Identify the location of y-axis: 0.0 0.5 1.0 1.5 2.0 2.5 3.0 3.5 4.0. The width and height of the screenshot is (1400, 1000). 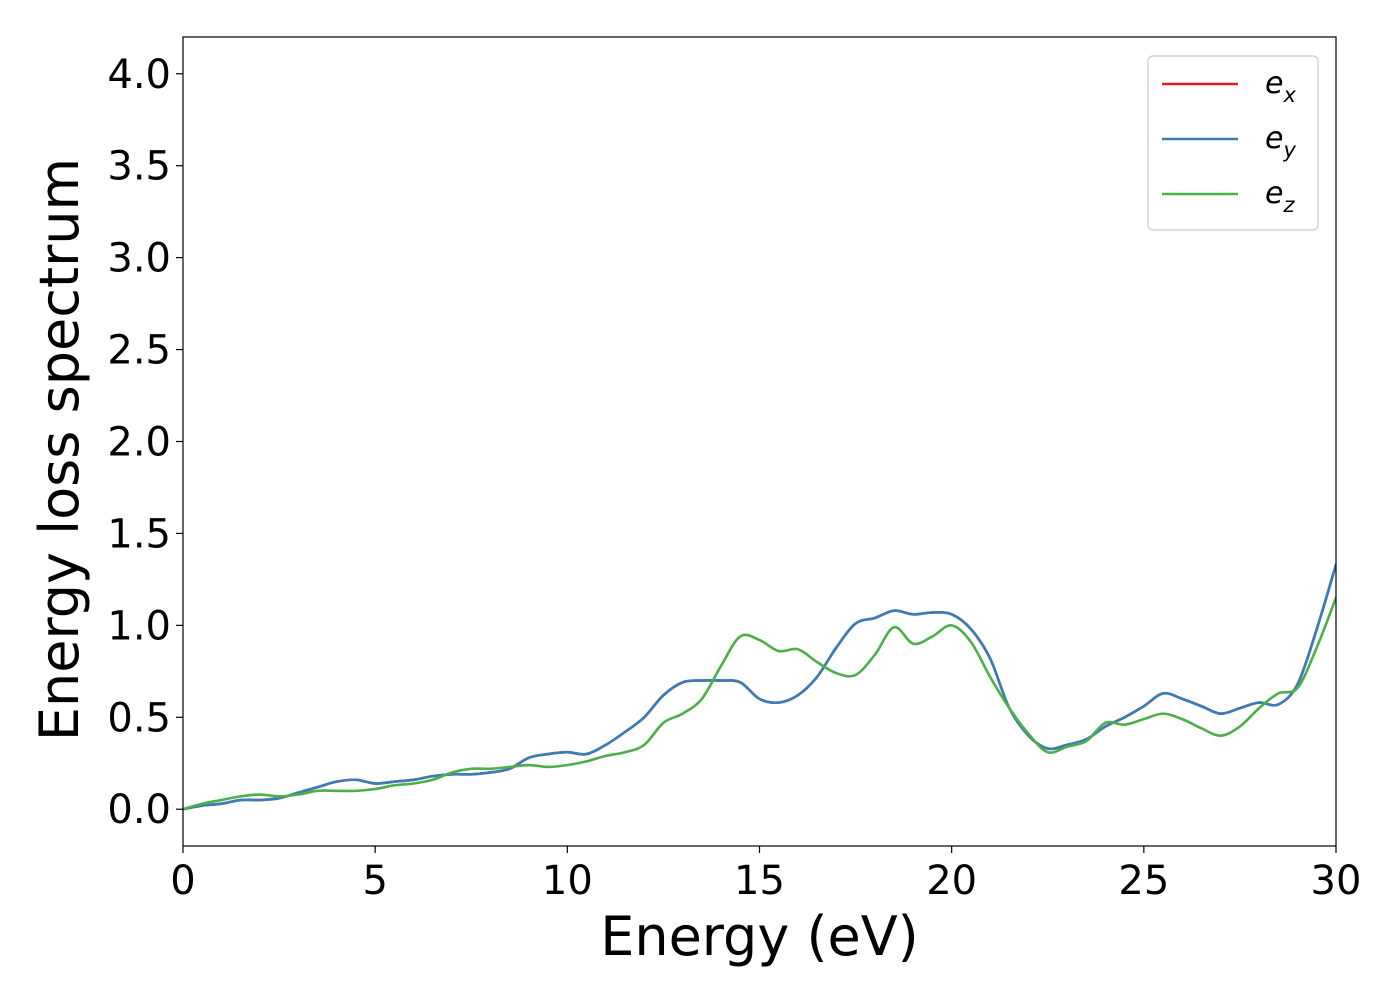
(145, 442).